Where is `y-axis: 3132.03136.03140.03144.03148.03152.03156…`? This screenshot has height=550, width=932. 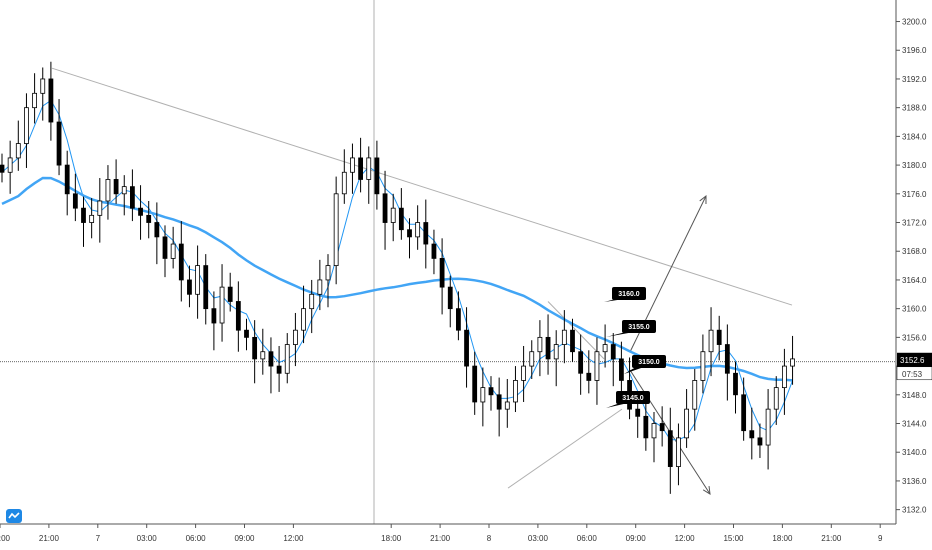 y-axis: 3132.03136.03140.03144.03148.03152.03156… is located at coordinates (913, 262).